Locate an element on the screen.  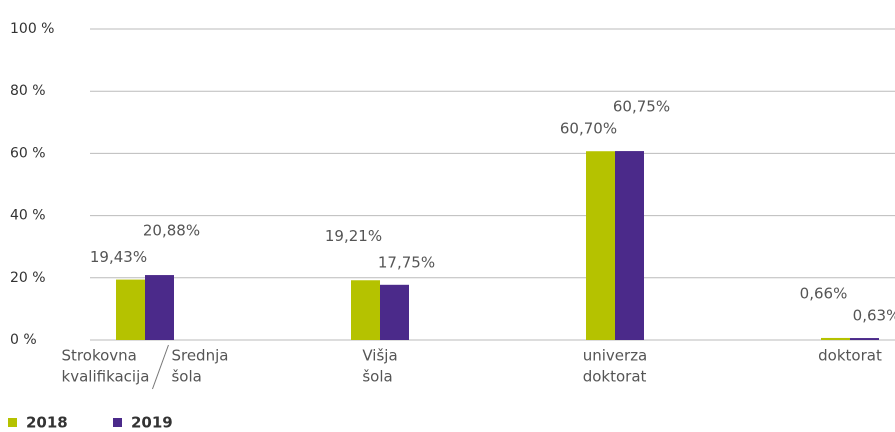
y-tick-label: 60 % is located at coordinates (28, 153).